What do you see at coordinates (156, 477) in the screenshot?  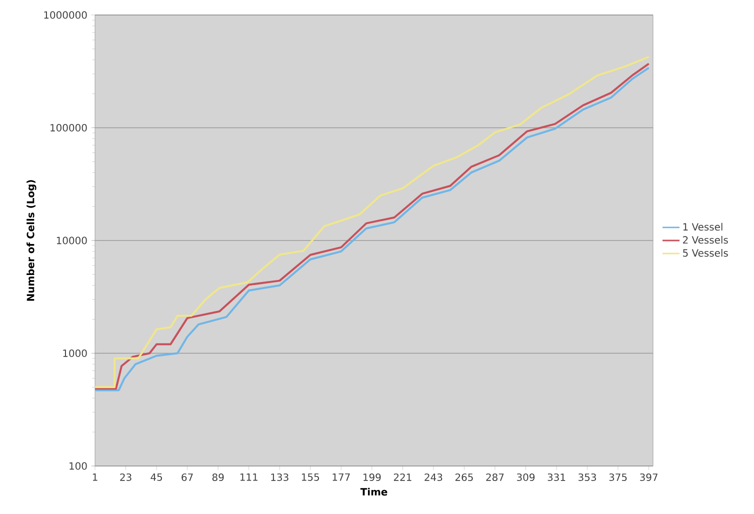 I see `x-tick-label: 45` at bounding box center [156, 477].